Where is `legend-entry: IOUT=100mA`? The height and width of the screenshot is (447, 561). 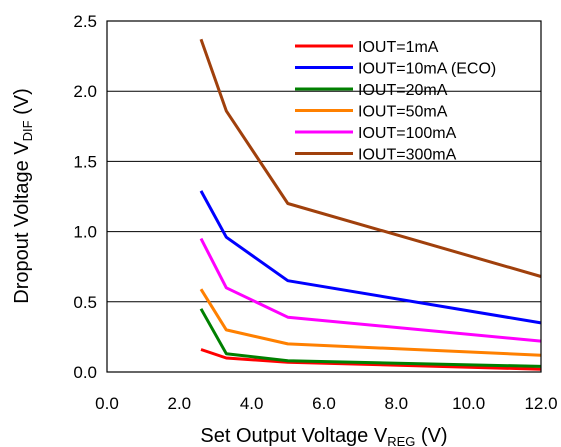 legend-entry: IOUT=100mA is located at coordinates (376, 133).